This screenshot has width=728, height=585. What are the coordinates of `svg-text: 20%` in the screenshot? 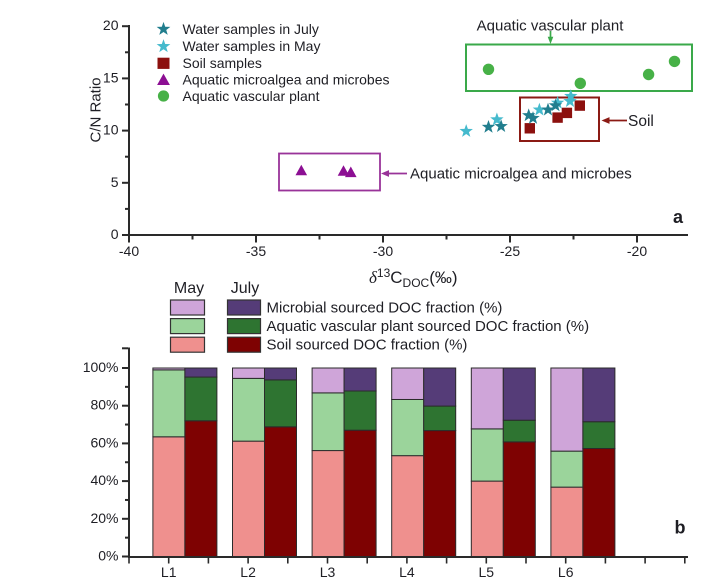 It's located at (104, 518).